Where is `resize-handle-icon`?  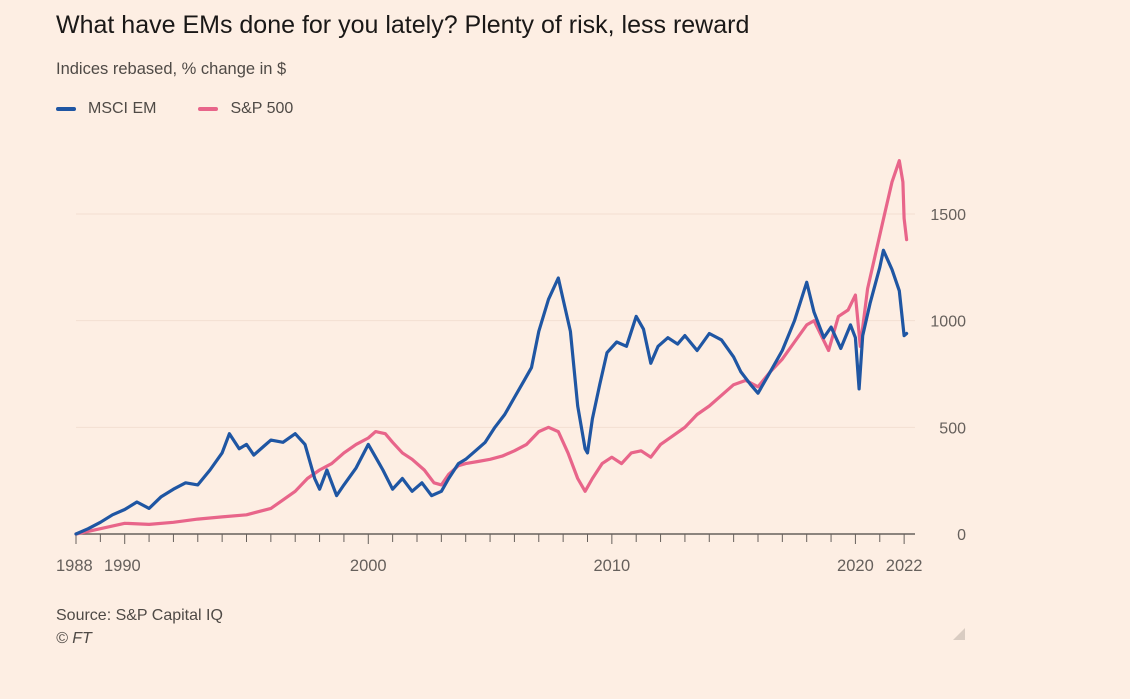 resize-handle-icon is located at coordinates (959, 634).